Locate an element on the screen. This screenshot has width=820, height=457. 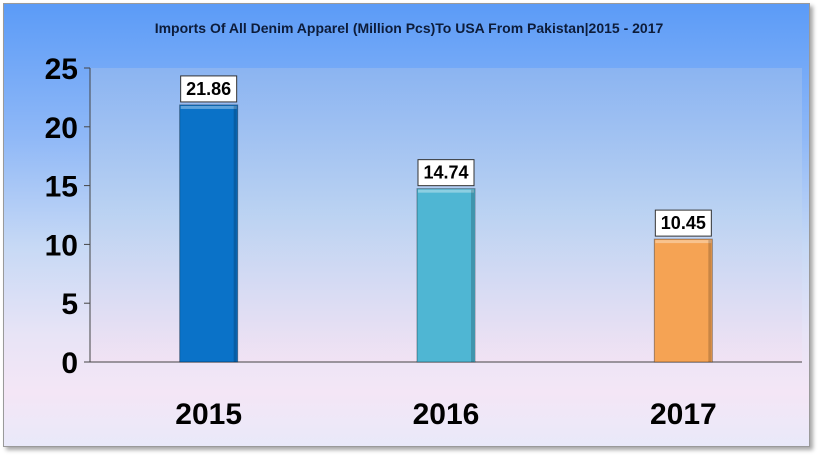
data-label: 14.74 is located at coordinates (445, 173).